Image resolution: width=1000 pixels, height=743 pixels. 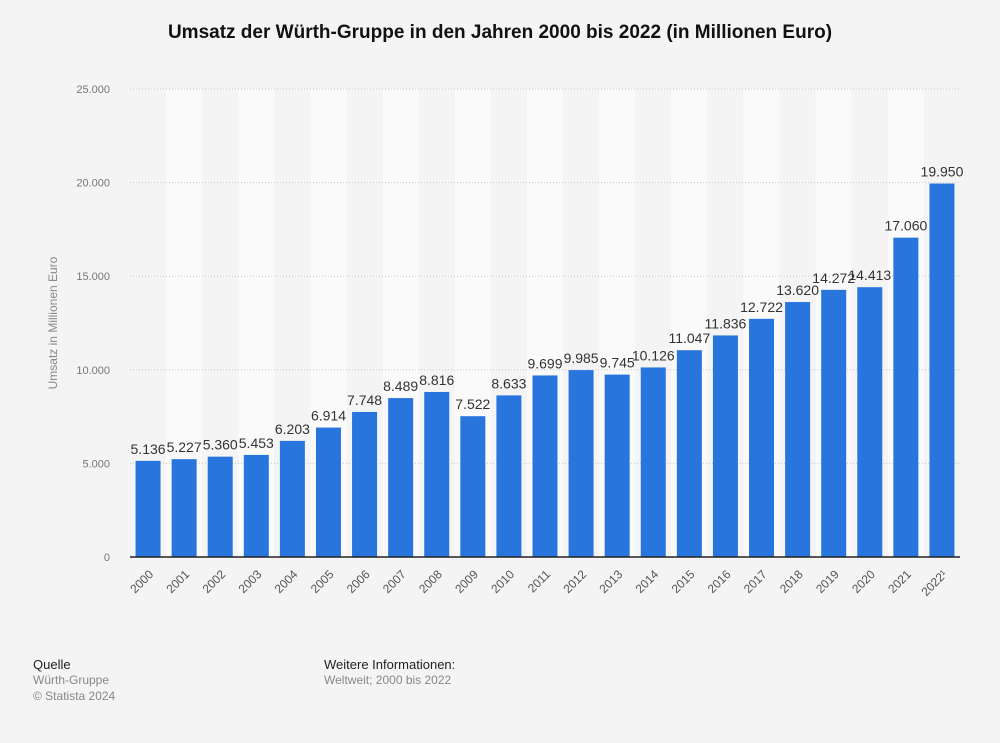 I want to click on info-text: Weltweit; 2000 bis 2022, so click(x=388, y=680).